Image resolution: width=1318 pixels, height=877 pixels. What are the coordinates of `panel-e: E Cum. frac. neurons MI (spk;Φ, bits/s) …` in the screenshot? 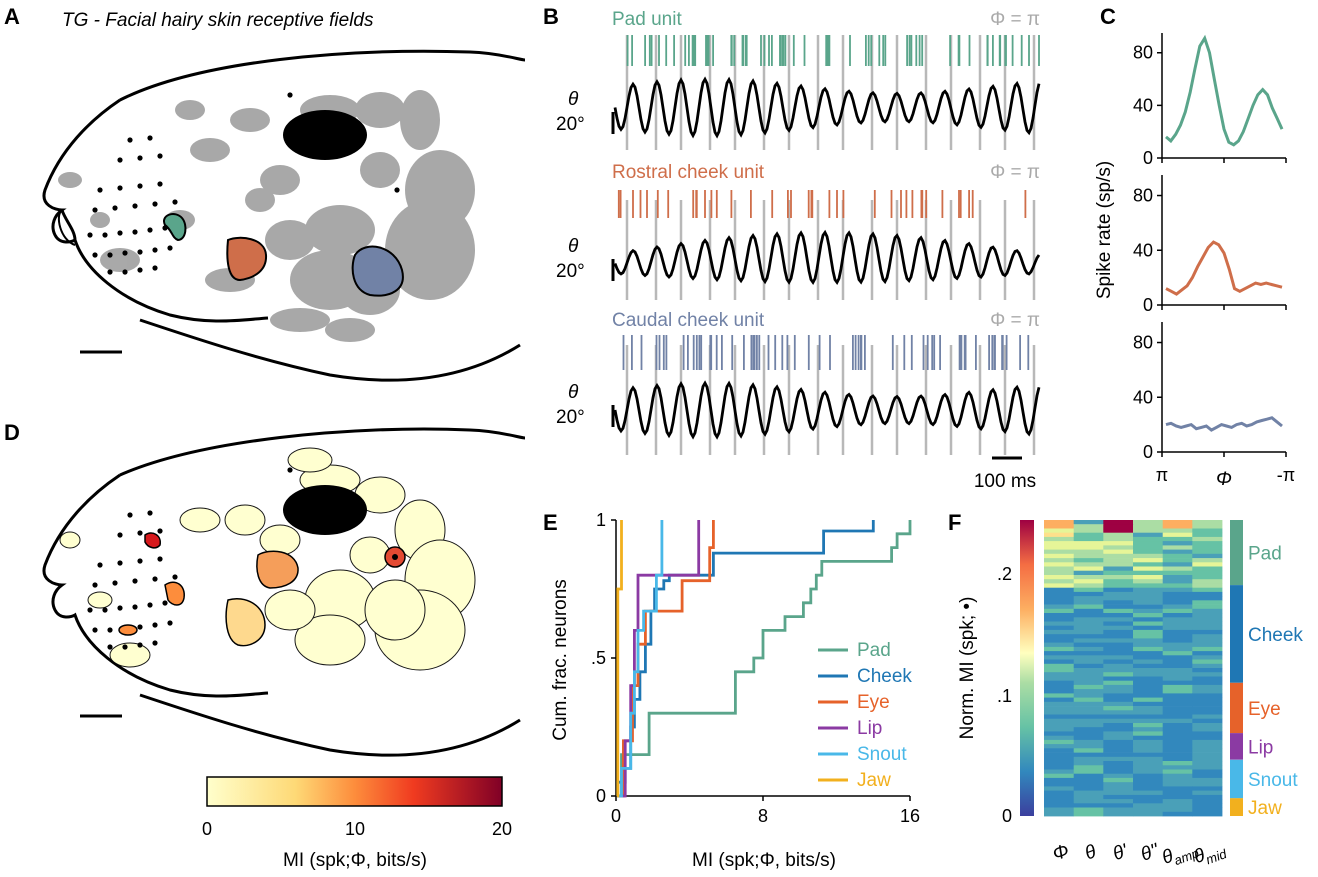 It's located at (731, 690).